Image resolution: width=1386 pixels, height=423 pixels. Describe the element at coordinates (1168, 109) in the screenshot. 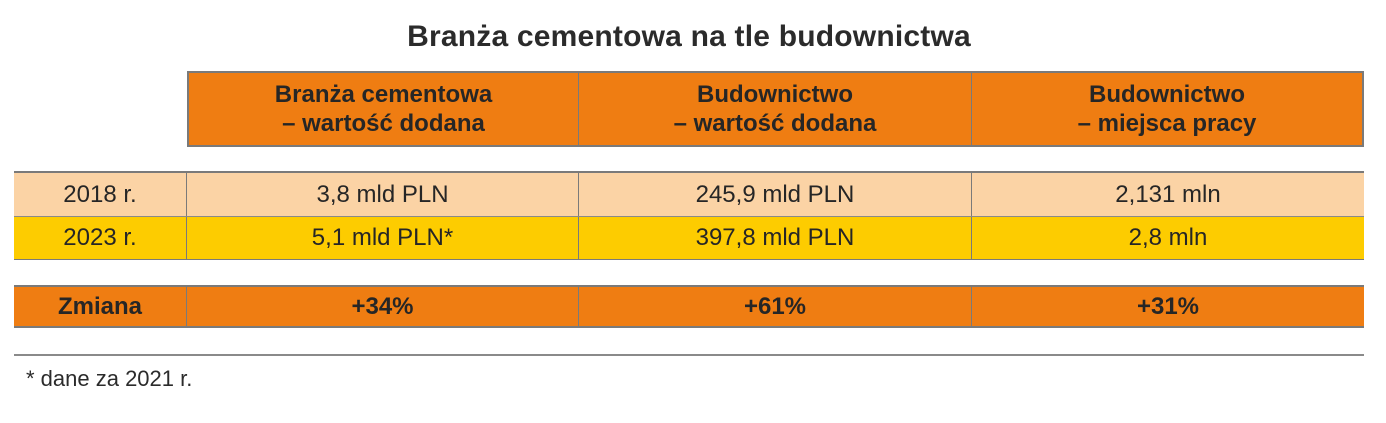

I see `column-header-construction-jobs: Budownictwo – miejsca pracy` at that location.